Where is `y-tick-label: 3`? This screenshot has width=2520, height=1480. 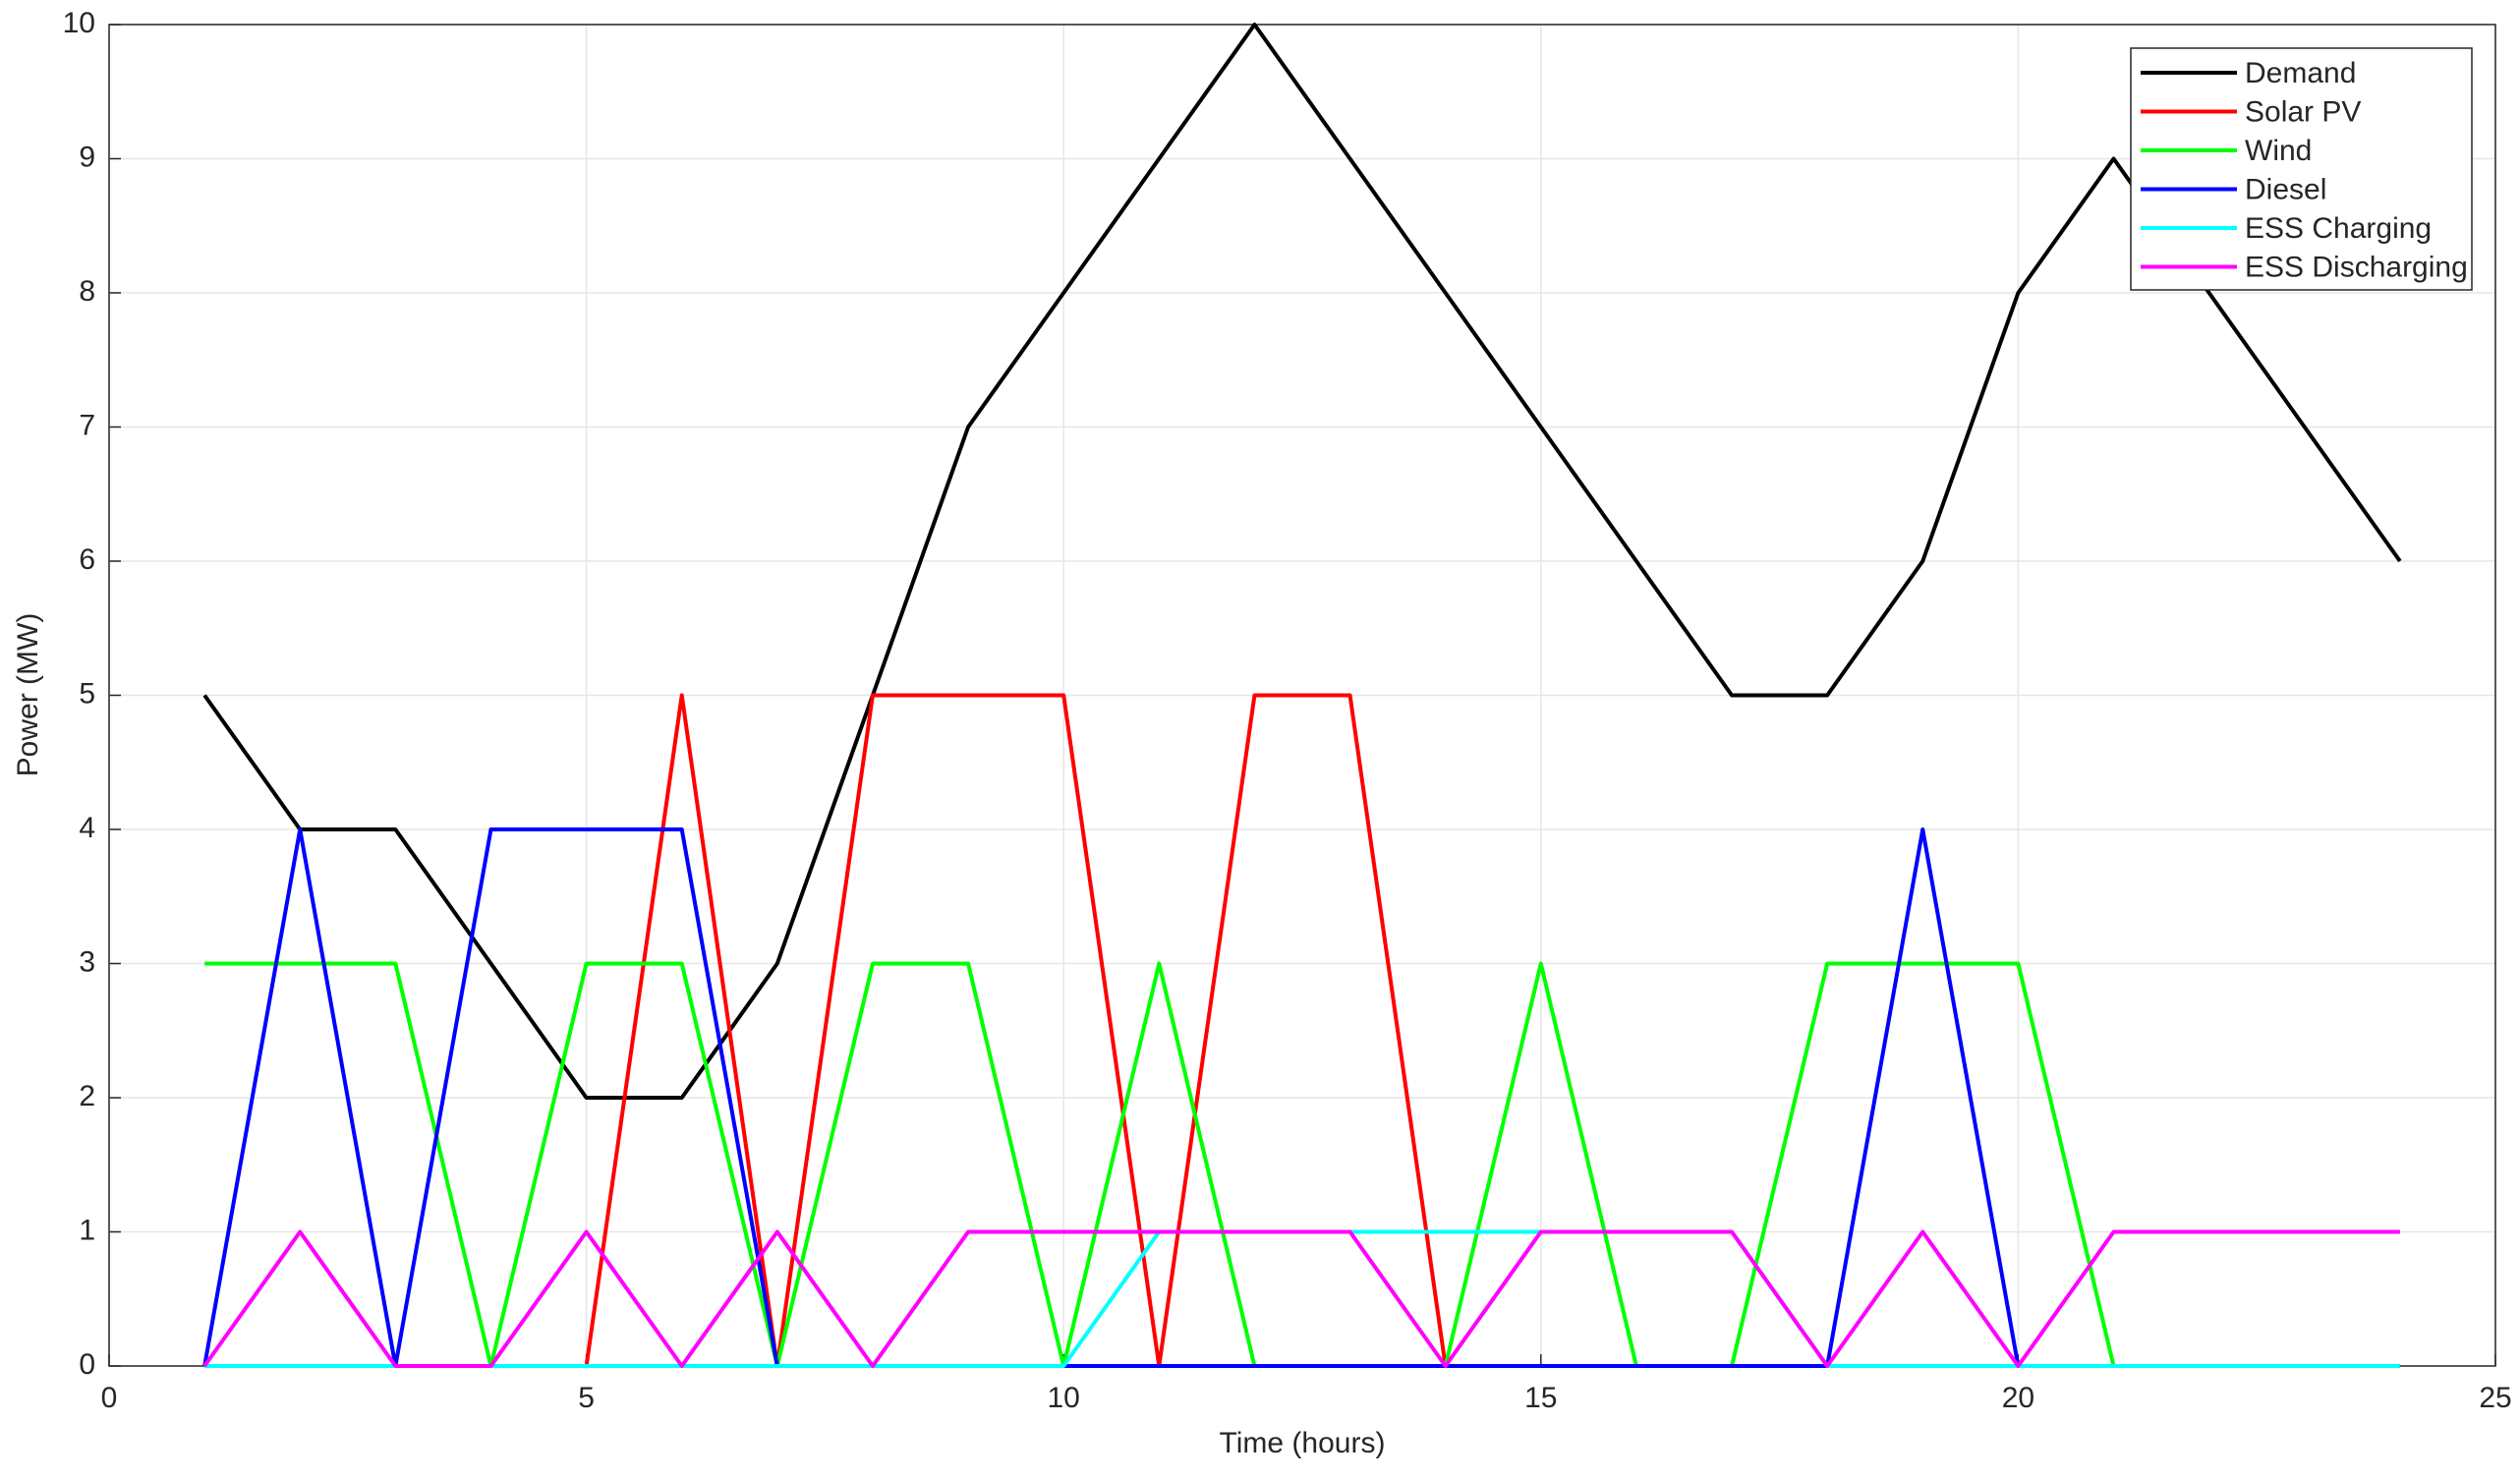
y-tick-label: 3 is located at coordinates (87, 961).